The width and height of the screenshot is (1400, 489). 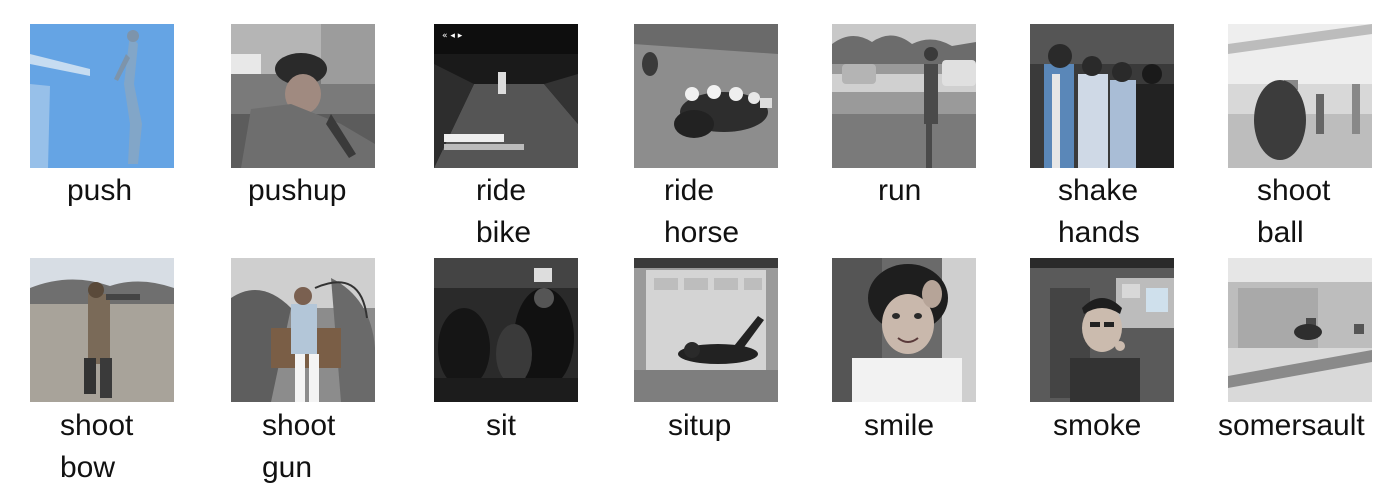 I want to click on shoot-ball-label-line2: ball, so click(x=1280, y=232).